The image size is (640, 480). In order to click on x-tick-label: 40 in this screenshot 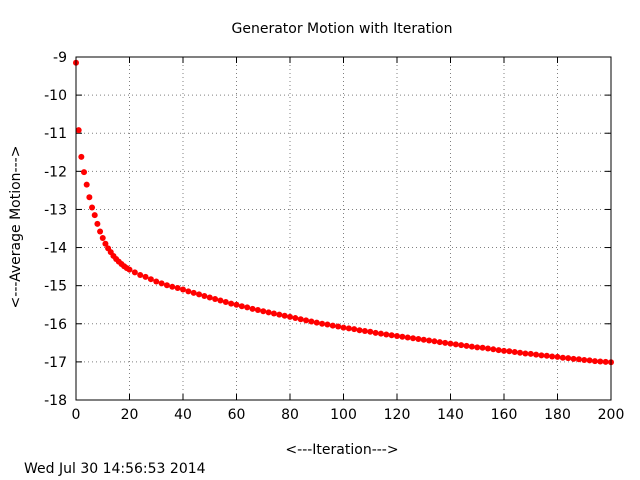, I will do `click(183, 415)`.